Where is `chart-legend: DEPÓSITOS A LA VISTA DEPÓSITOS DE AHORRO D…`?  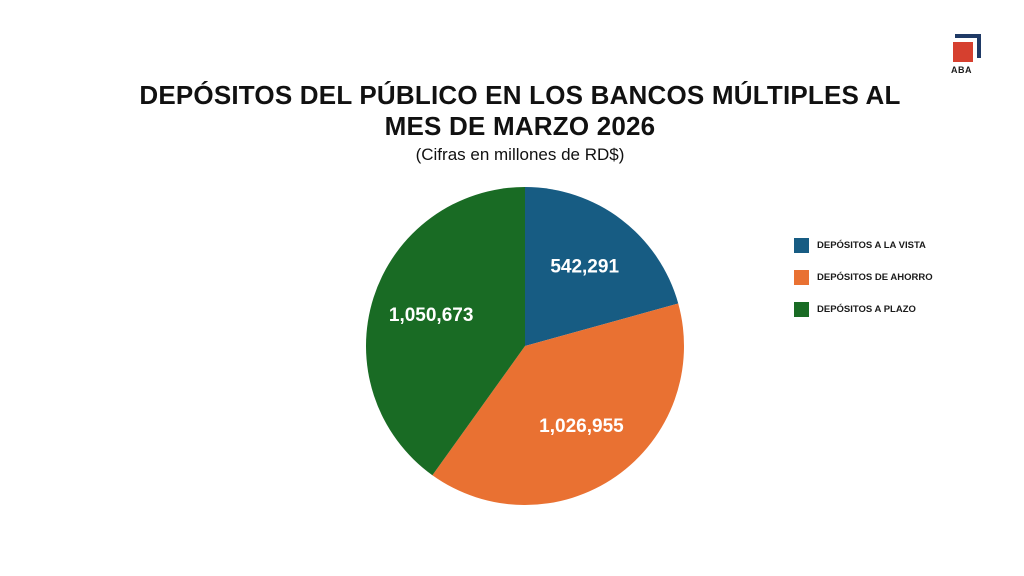
chart-legend: DEPÓSITOS A LA VISTA DEPÓSITOS DE AHORRO D… is located at coordinates (863, 284).